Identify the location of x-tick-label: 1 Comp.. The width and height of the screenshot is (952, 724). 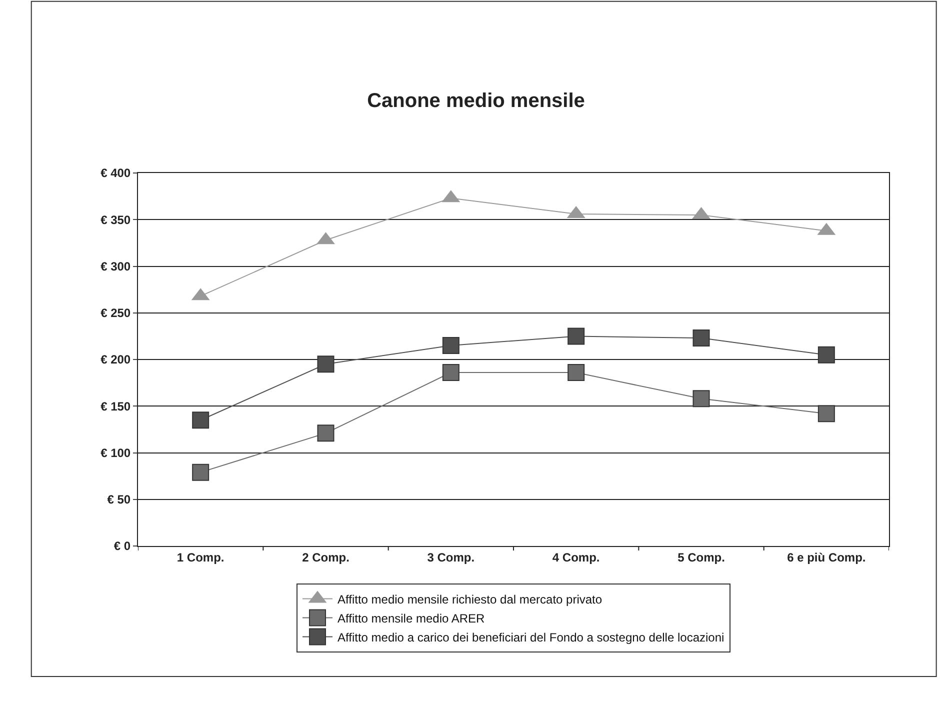
(200, 557).